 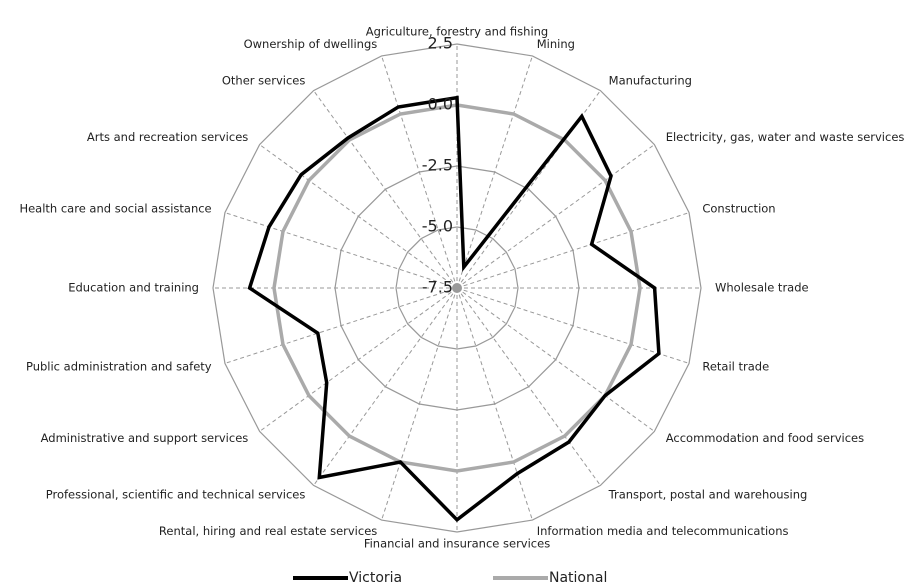 What do you see at coordinates (457, 32) in the screenshot?
I see `category-label: Agriculture, forestry and fishing` at bounding box center [457, 32].